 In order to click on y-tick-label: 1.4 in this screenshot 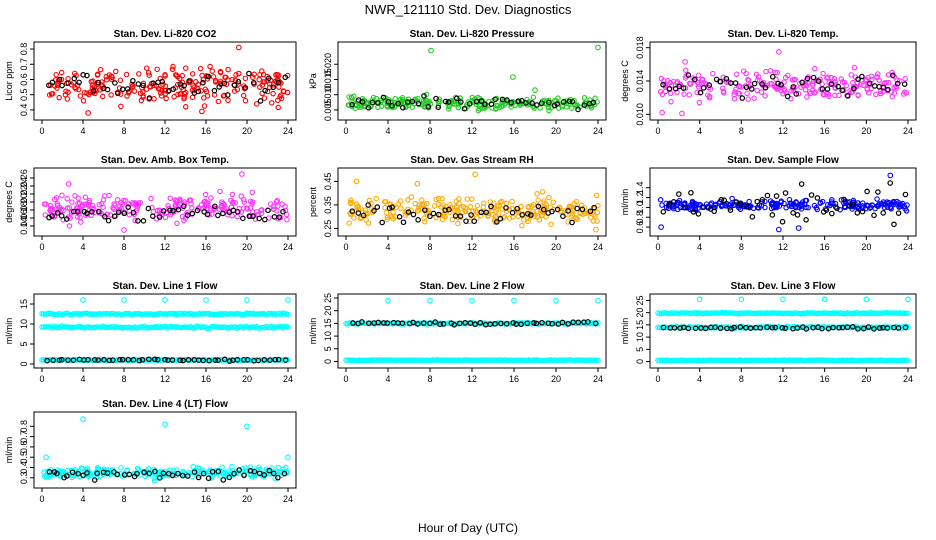, I will do `click(640, 187)`.